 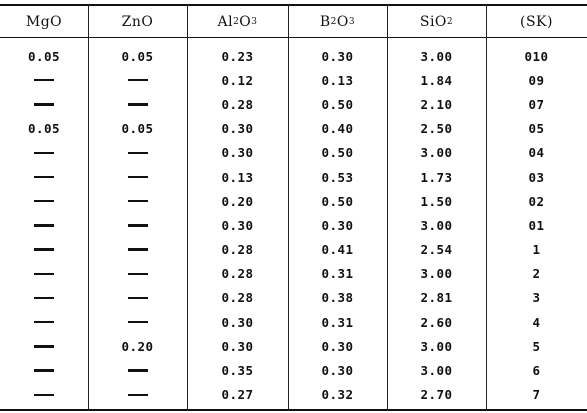 I want to click on table-row: — — 0.30 0.50 3.00 04, so click(x=293, y=153).